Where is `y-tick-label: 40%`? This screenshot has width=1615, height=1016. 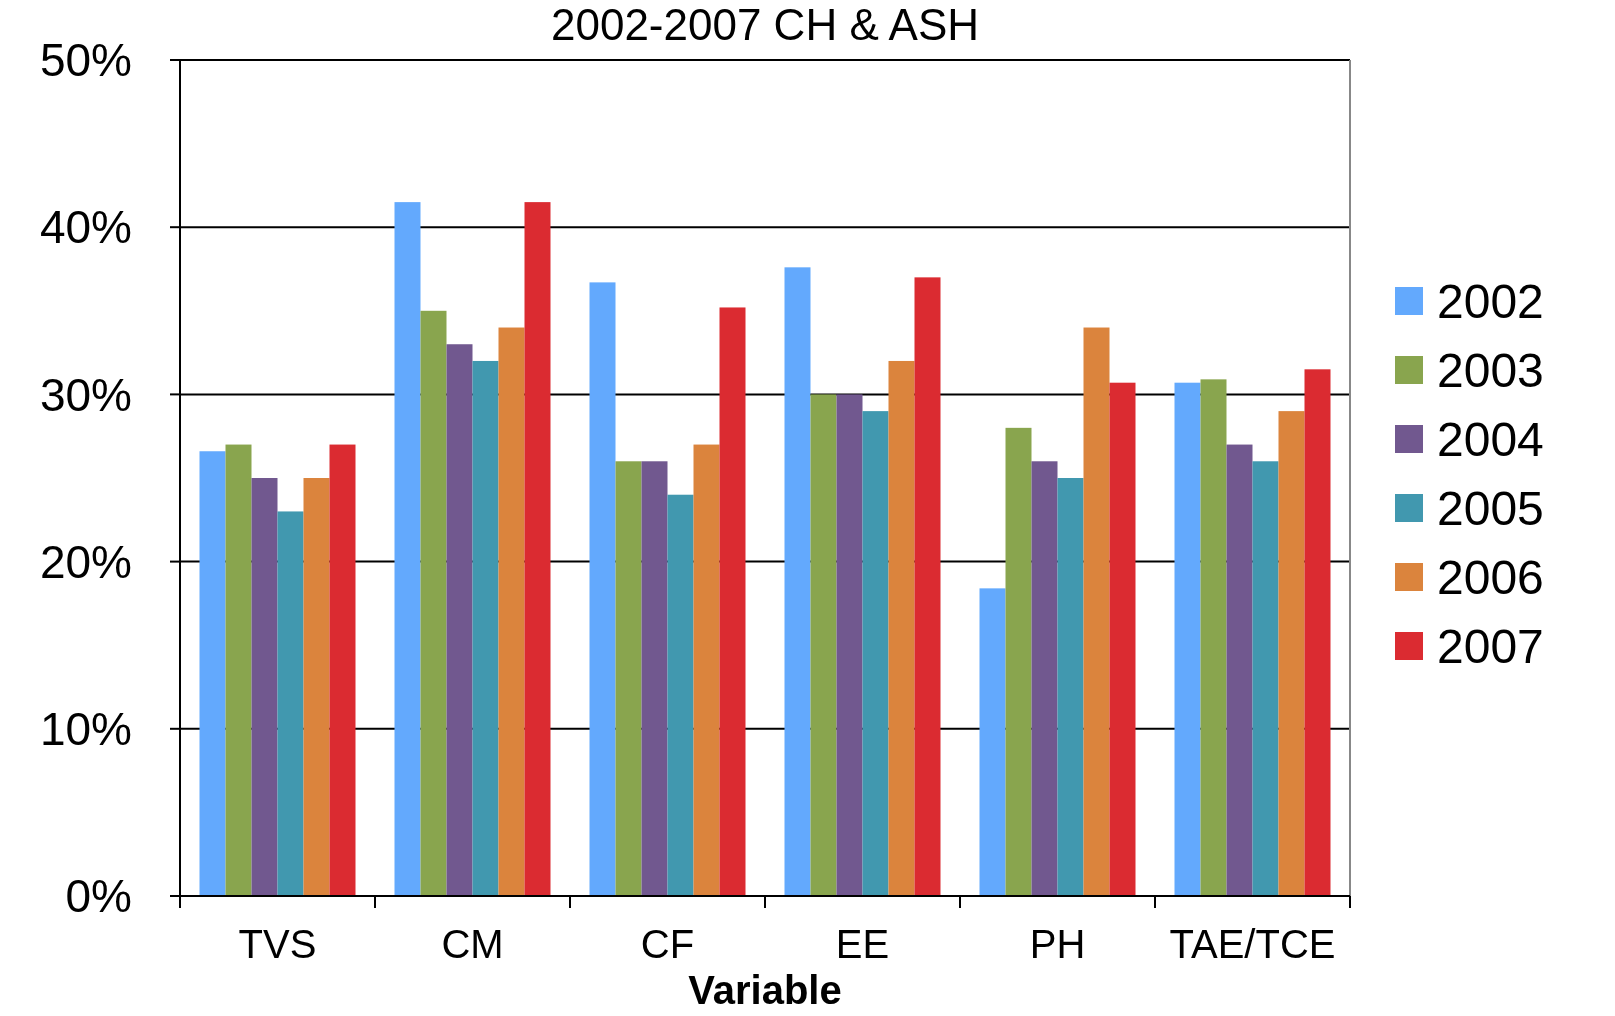 y-tick-label: 40% is located at coordinates (85, 227).